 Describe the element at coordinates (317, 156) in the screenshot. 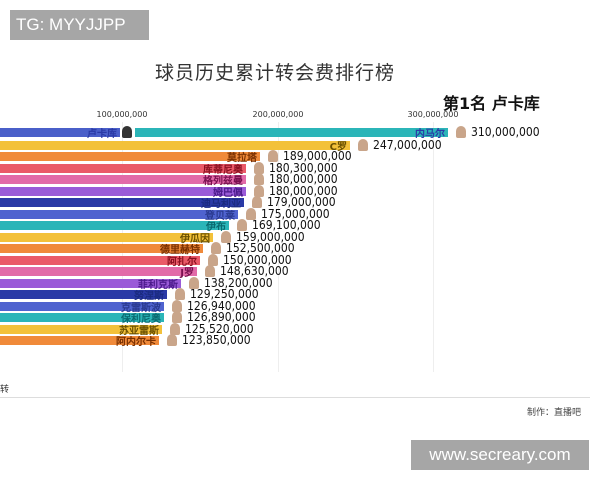

I see `bar-value: 189,000,000` at that location.